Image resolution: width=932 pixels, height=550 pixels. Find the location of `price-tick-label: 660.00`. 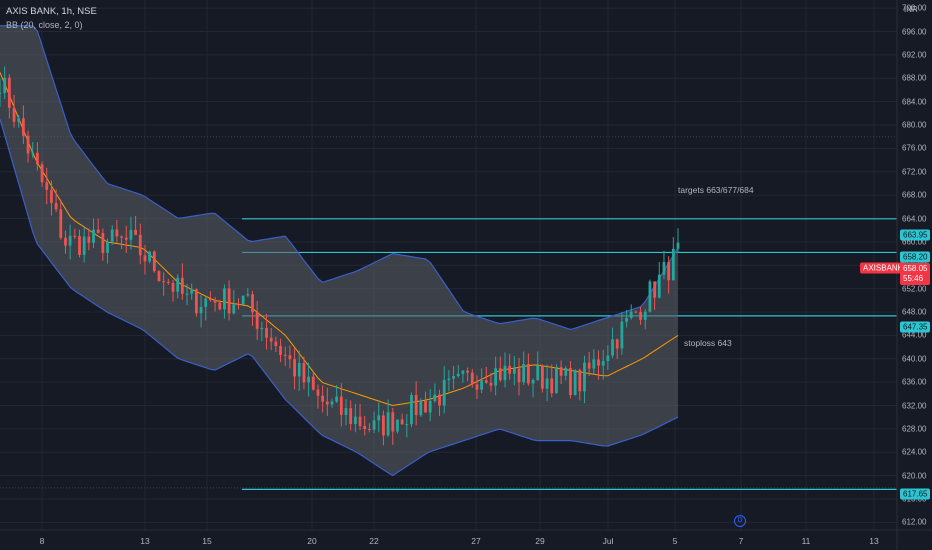

price-tick-label: 660.00 is located at coordinates (914, 242).